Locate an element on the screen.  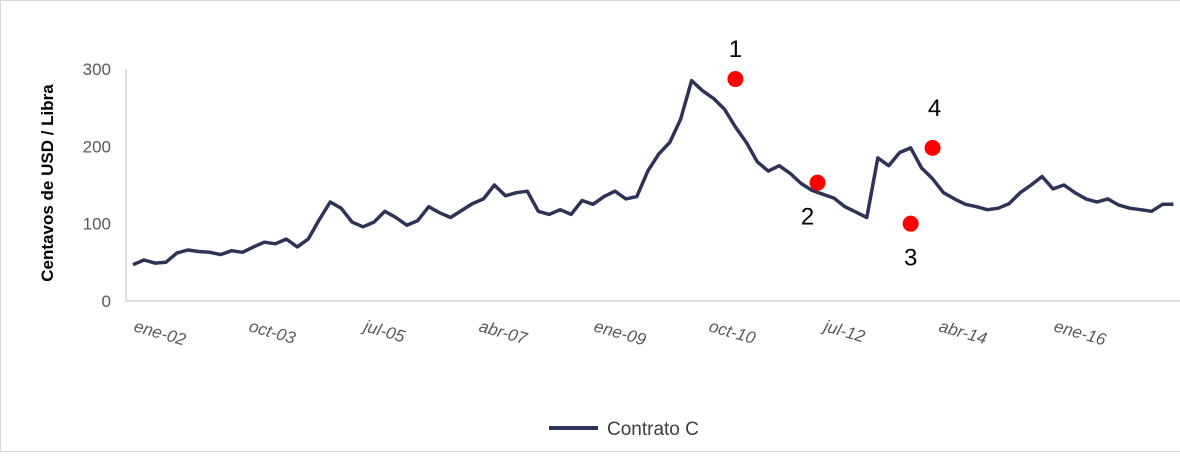
x-tick-label: jul-05 is located at coordinates (384, 331).